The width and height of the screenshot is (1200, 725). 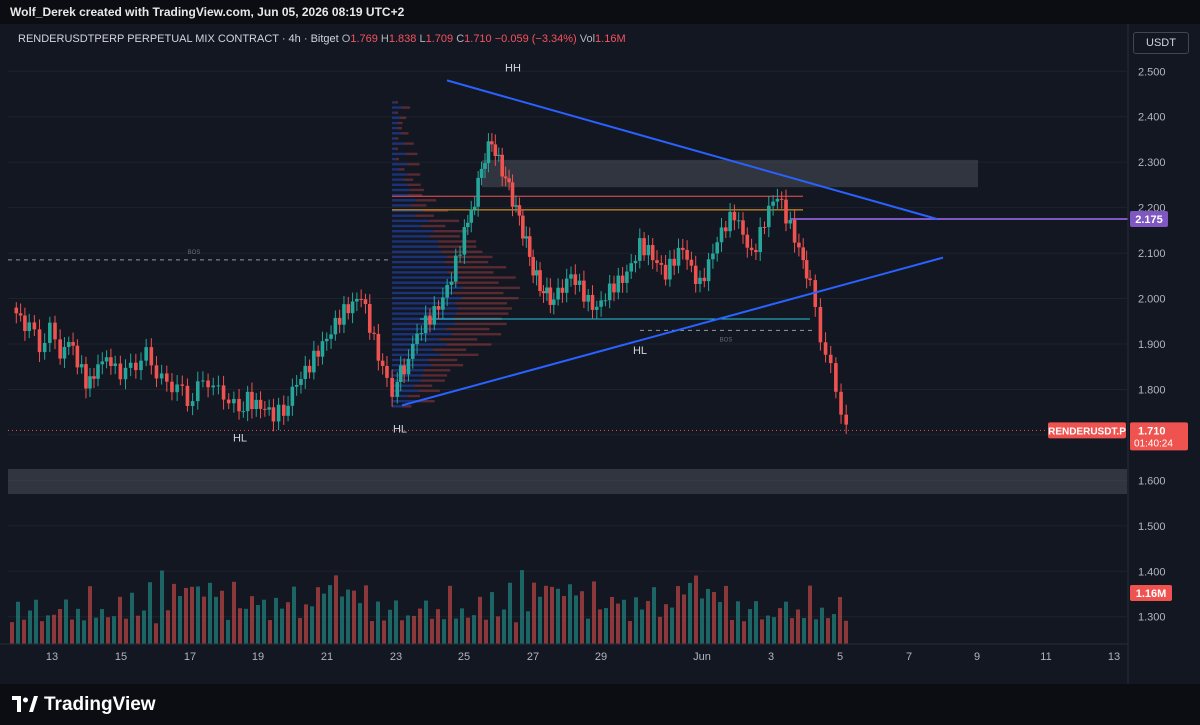 I want to click on legend-open-label: O, so click(x=346, y=39).